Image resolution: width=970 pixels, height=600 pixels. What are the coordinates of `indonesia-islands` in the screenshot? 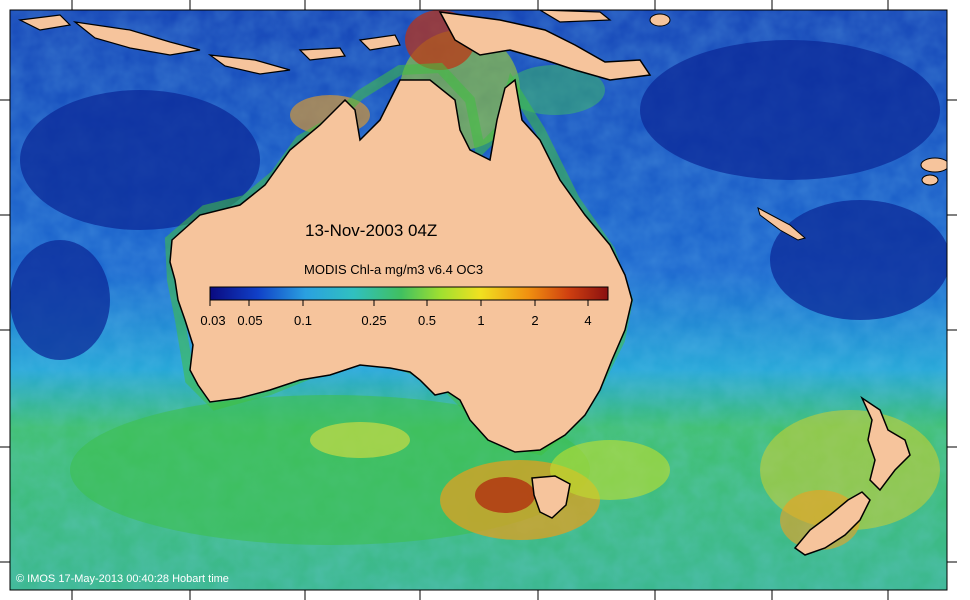 It's located at (314, 42).